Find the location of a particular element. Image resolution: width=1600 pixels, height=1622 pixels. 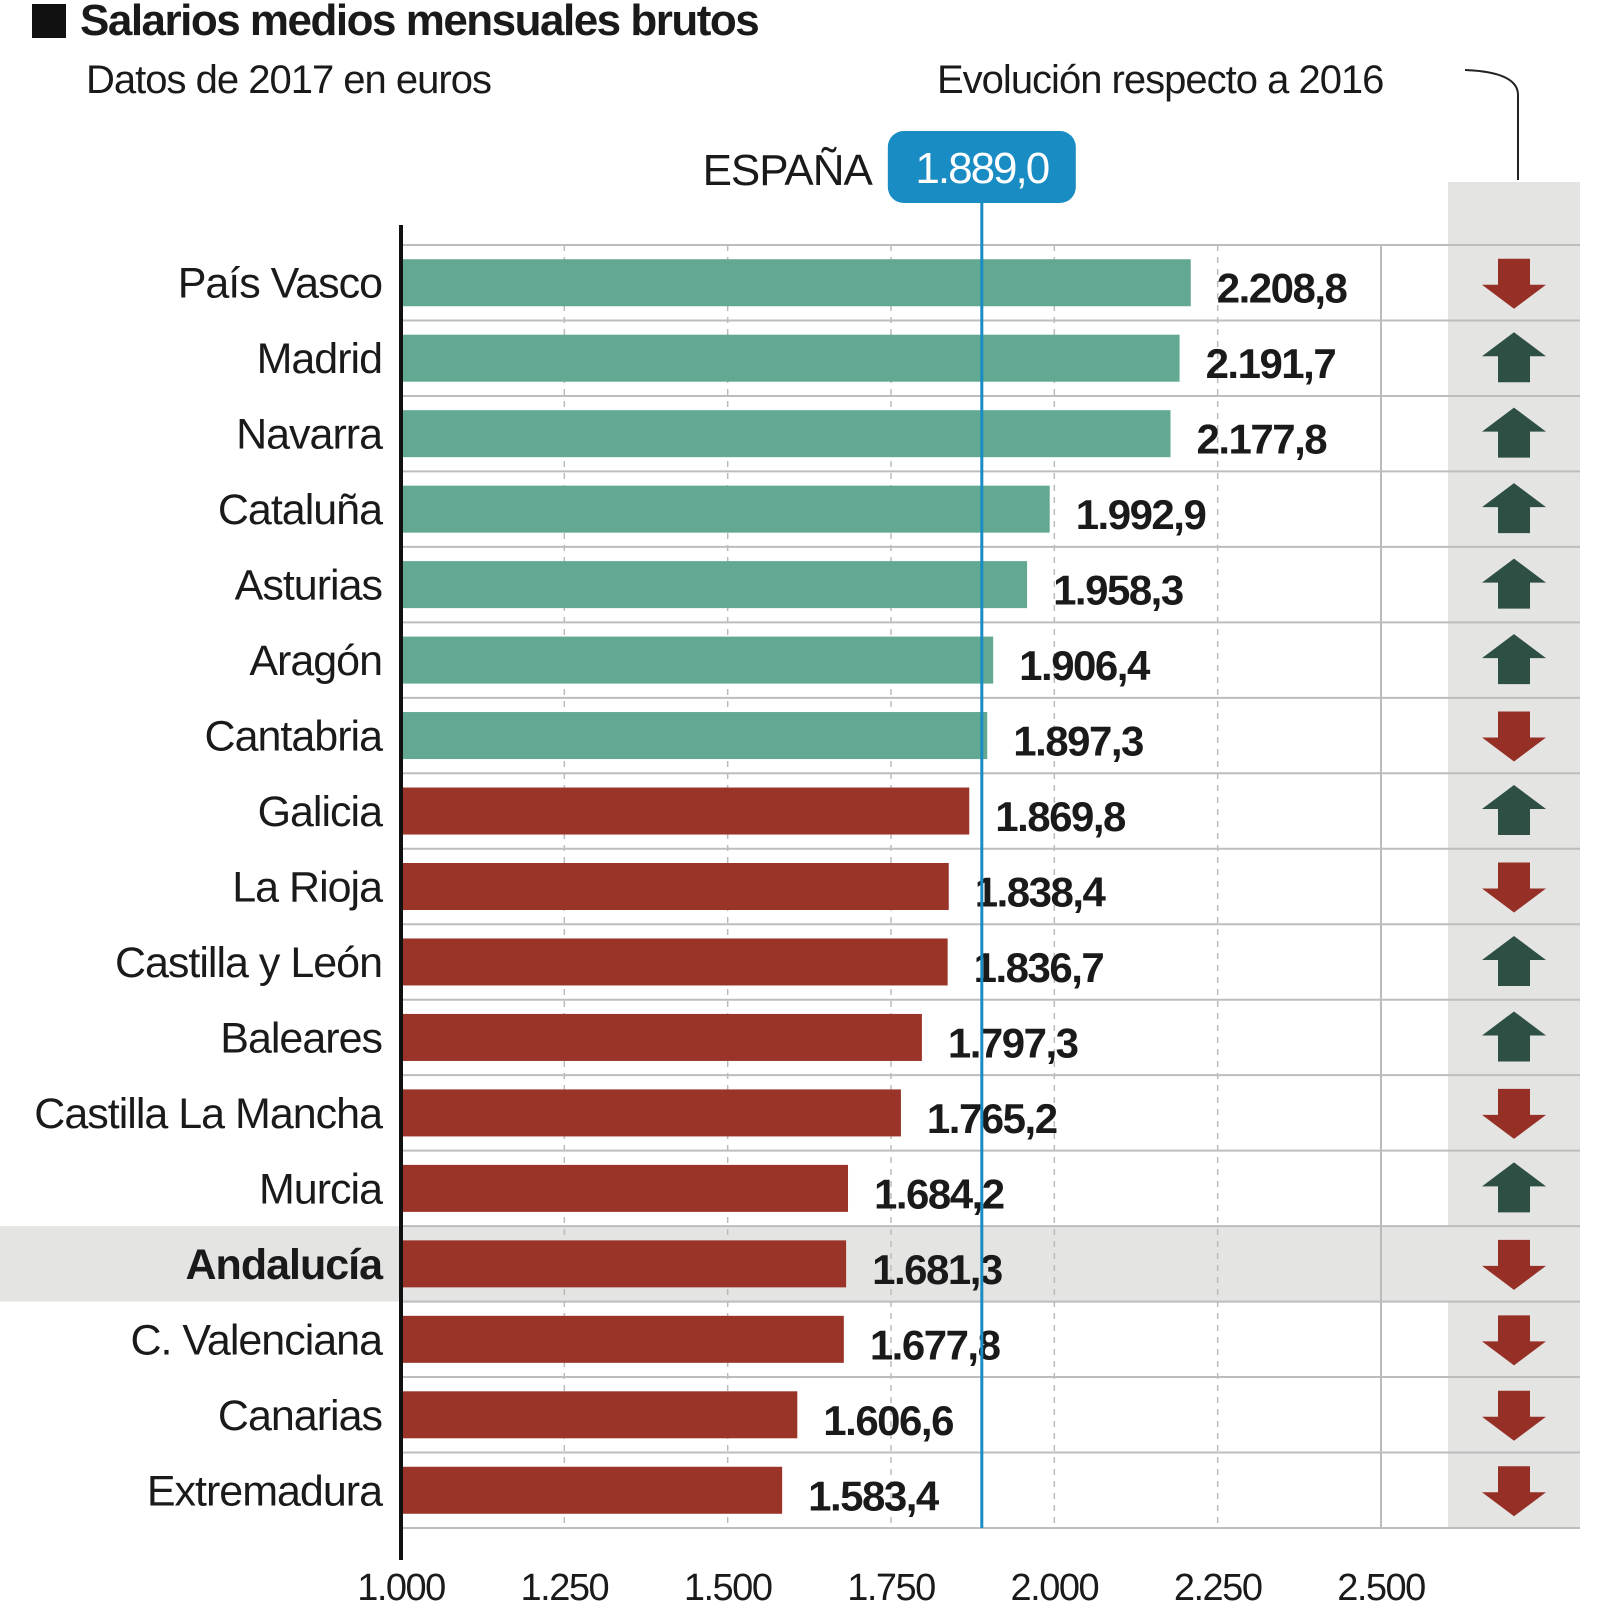

trend-header: Evolución respecto a 2016 is located at coordinates (1160, 80).